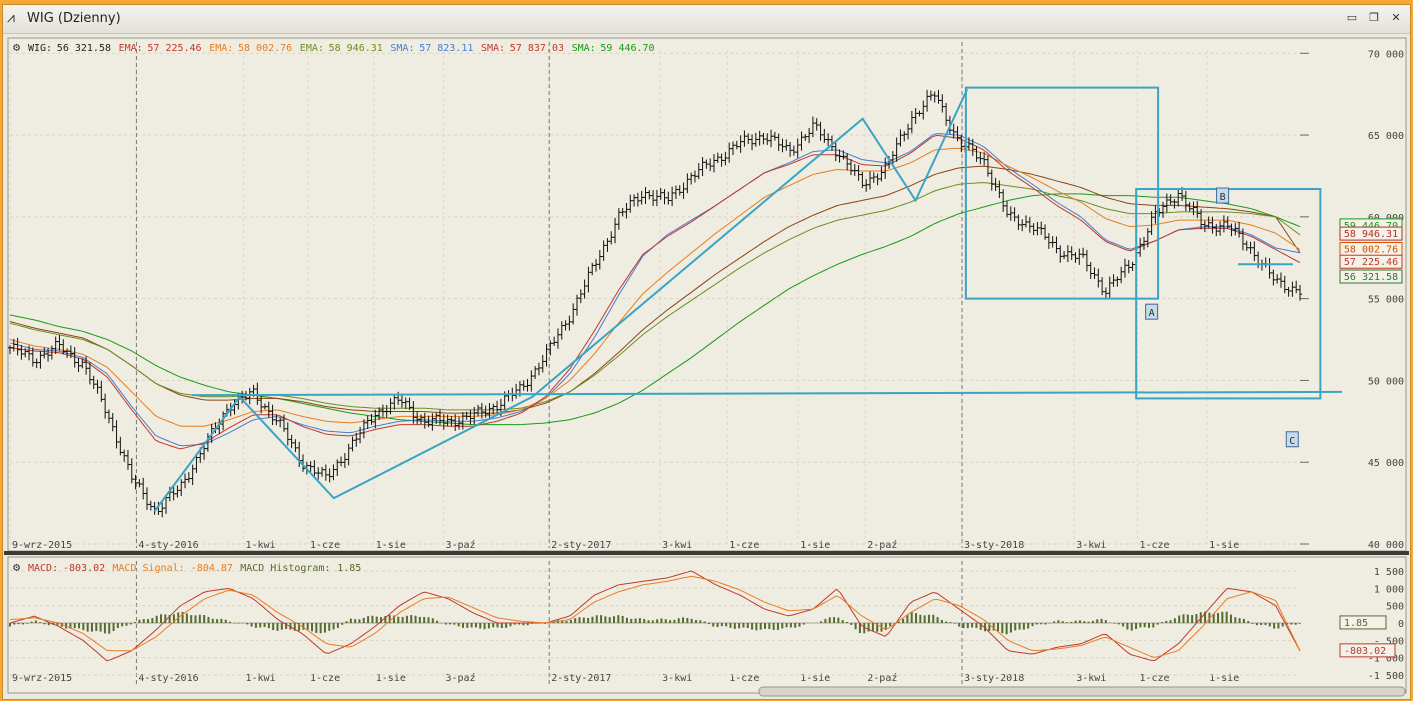 This screenshot has height=701, width=1413. Describe the element at coordinates (1386, 381) in the screenshot. I see `y-tick-label: 50 000` at that location.